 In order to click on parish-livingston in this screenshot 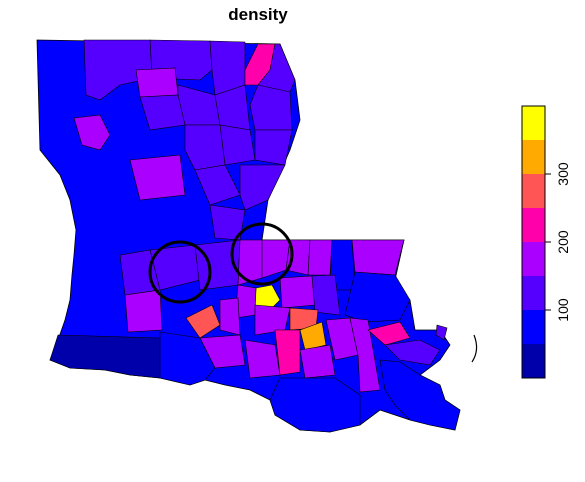, I will do `click(297, 292)`.